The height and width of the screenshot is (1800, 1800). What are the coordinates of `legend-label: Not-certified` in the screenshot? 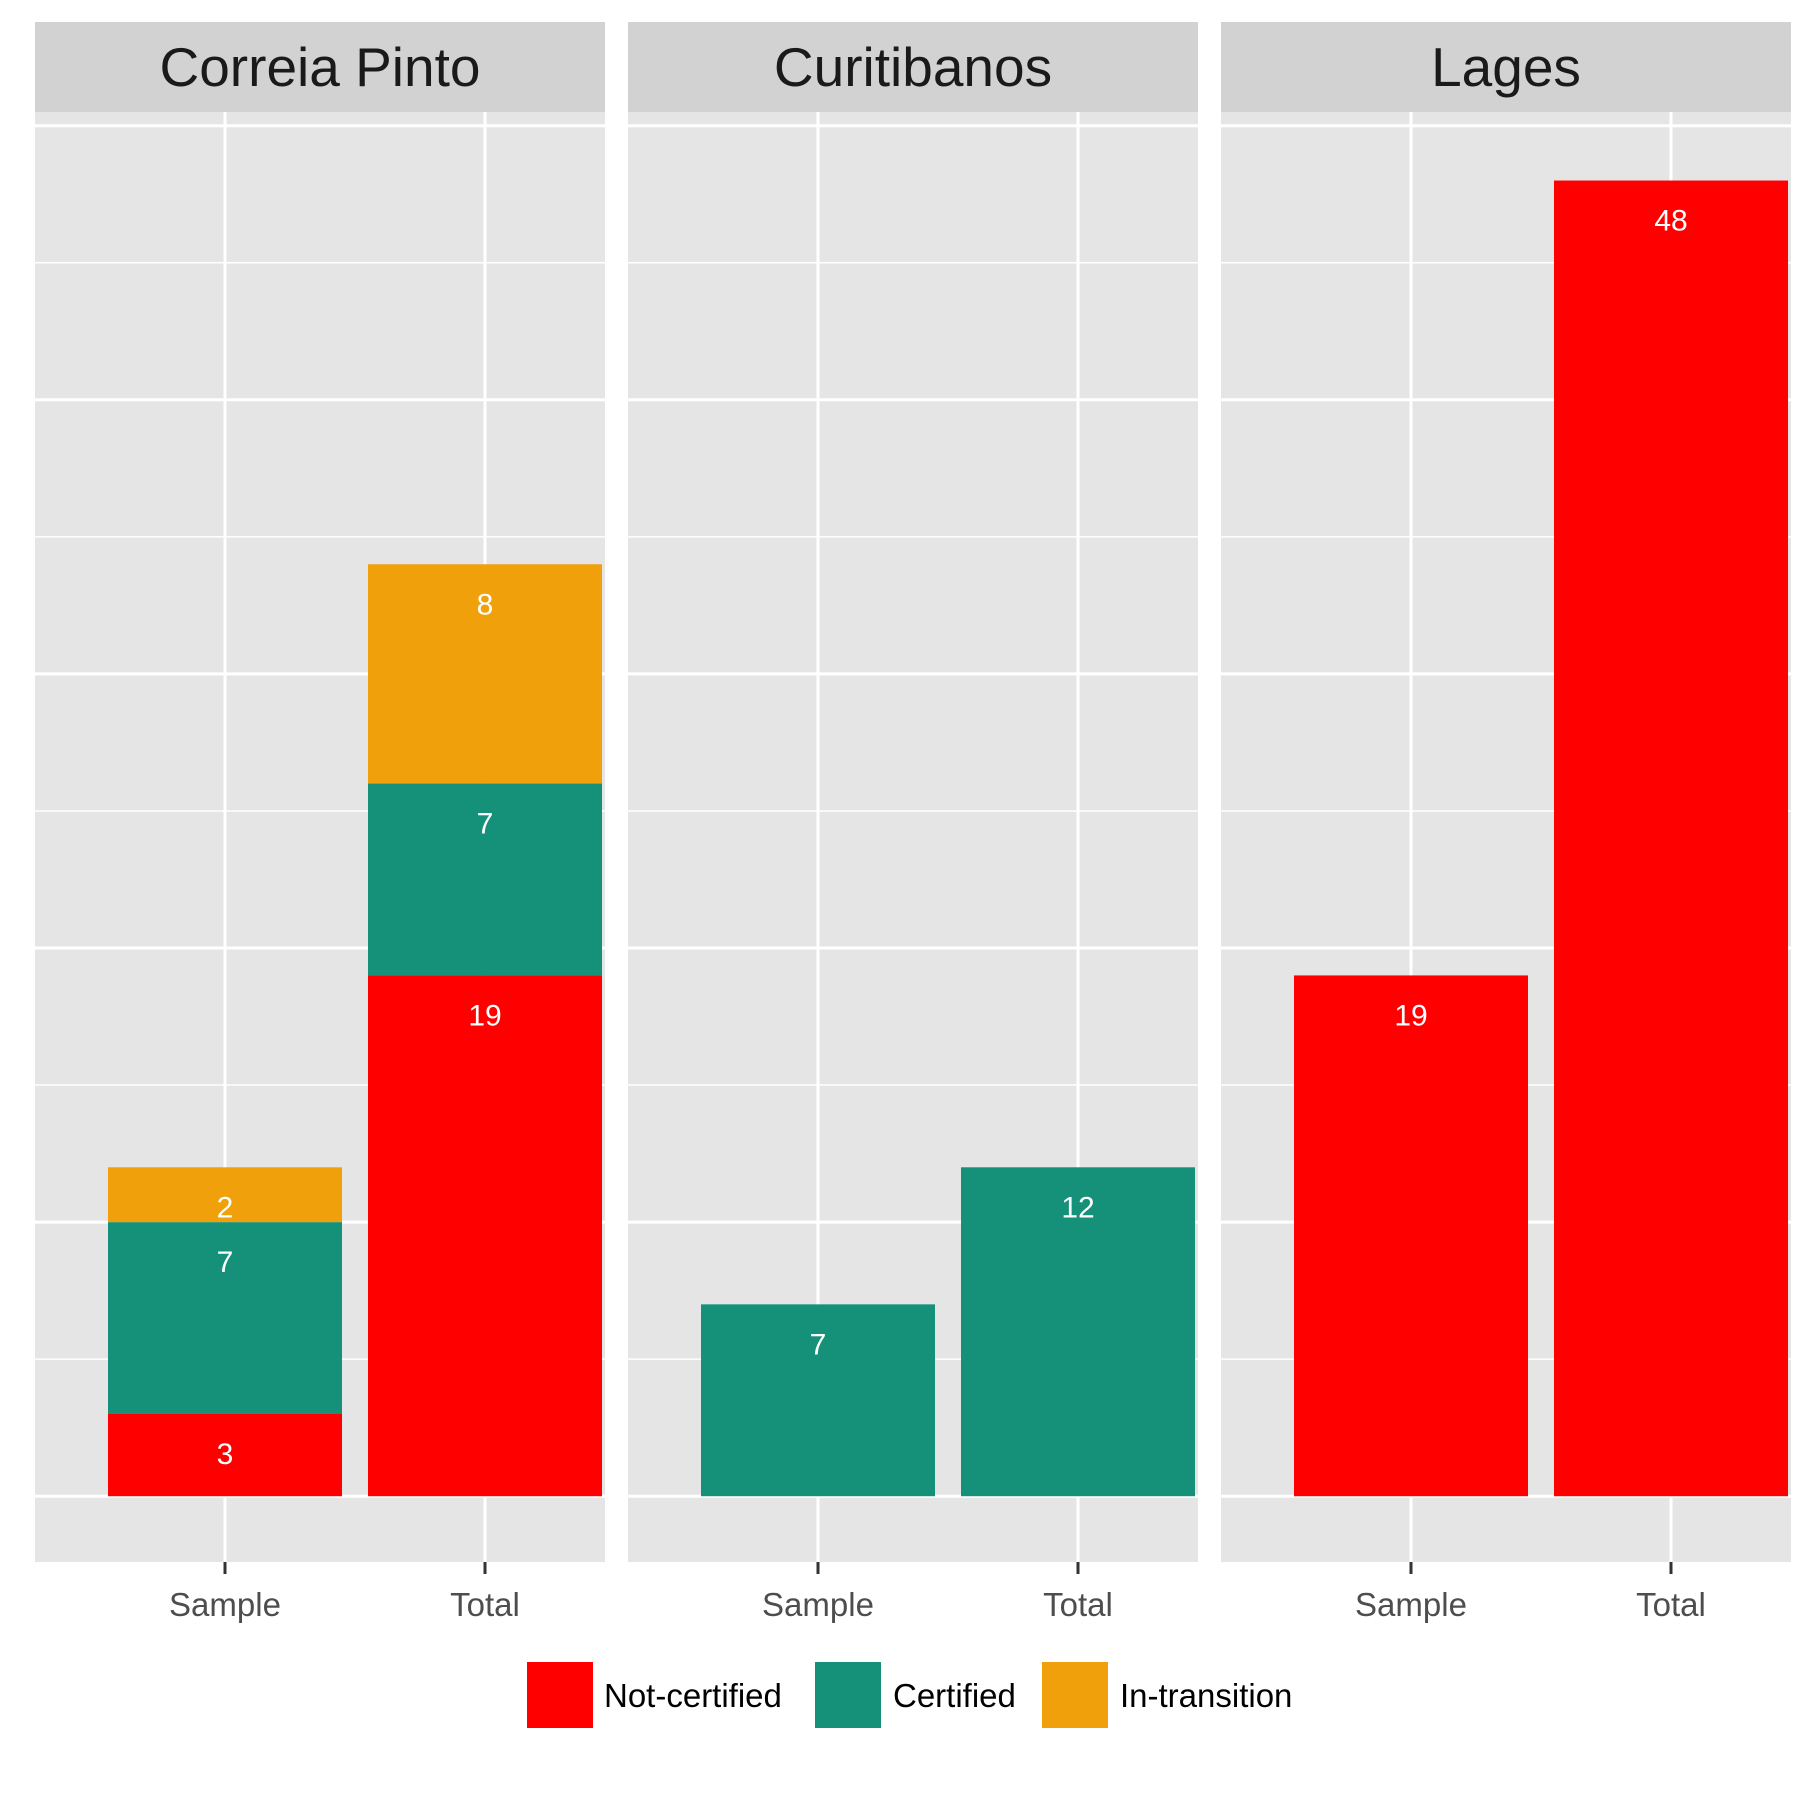 It's located at (693, 1695).